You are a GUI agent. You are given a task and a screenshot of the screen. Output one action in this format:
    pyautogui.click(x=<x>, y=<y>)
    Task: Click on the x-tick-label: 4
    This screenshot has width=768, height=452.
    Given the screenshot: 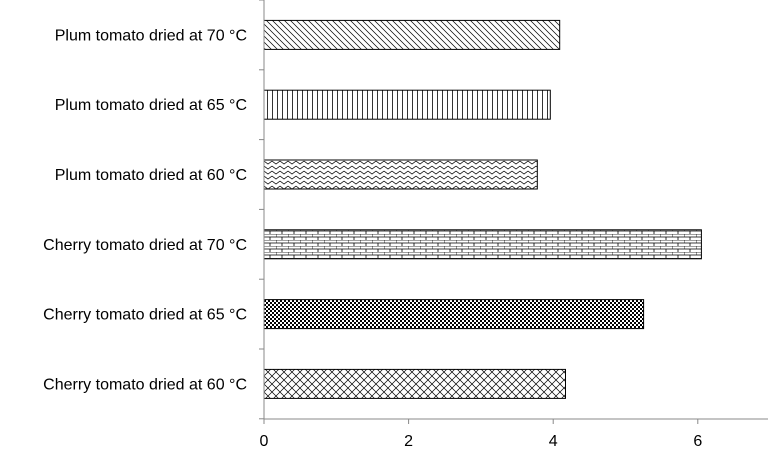 What is the action you would take?
    pyautogui.click(x=553, y=441)
    